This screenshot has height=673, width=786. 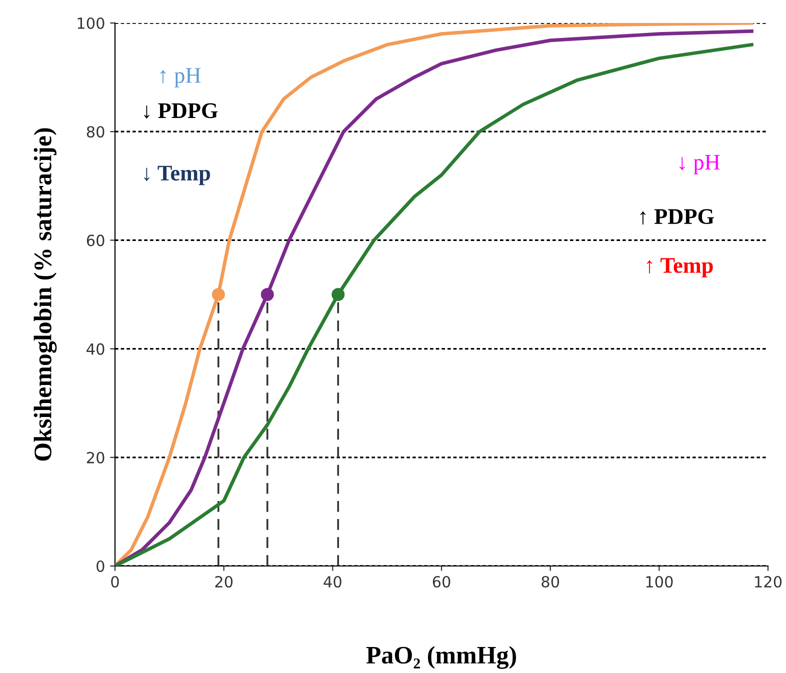 What do you see at coordinates (659, 582) in the screenshot?
I see `x-tick-label: 100` at bounding box center [659, 582].